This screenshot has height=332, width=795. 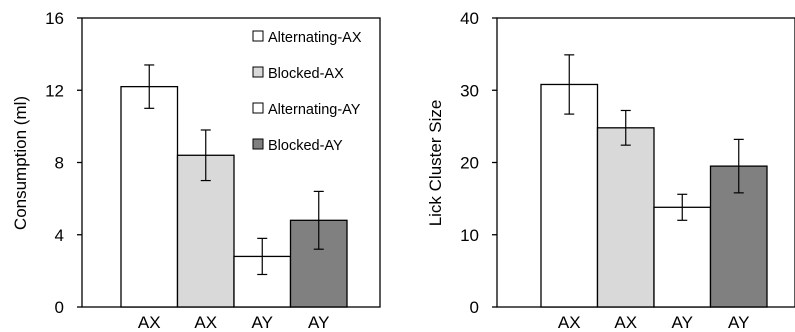 What do you see at coordinates (315, 38) in the screenshot?
I see `legend-label: Alternating-AX` at bounding box center [315, 38].